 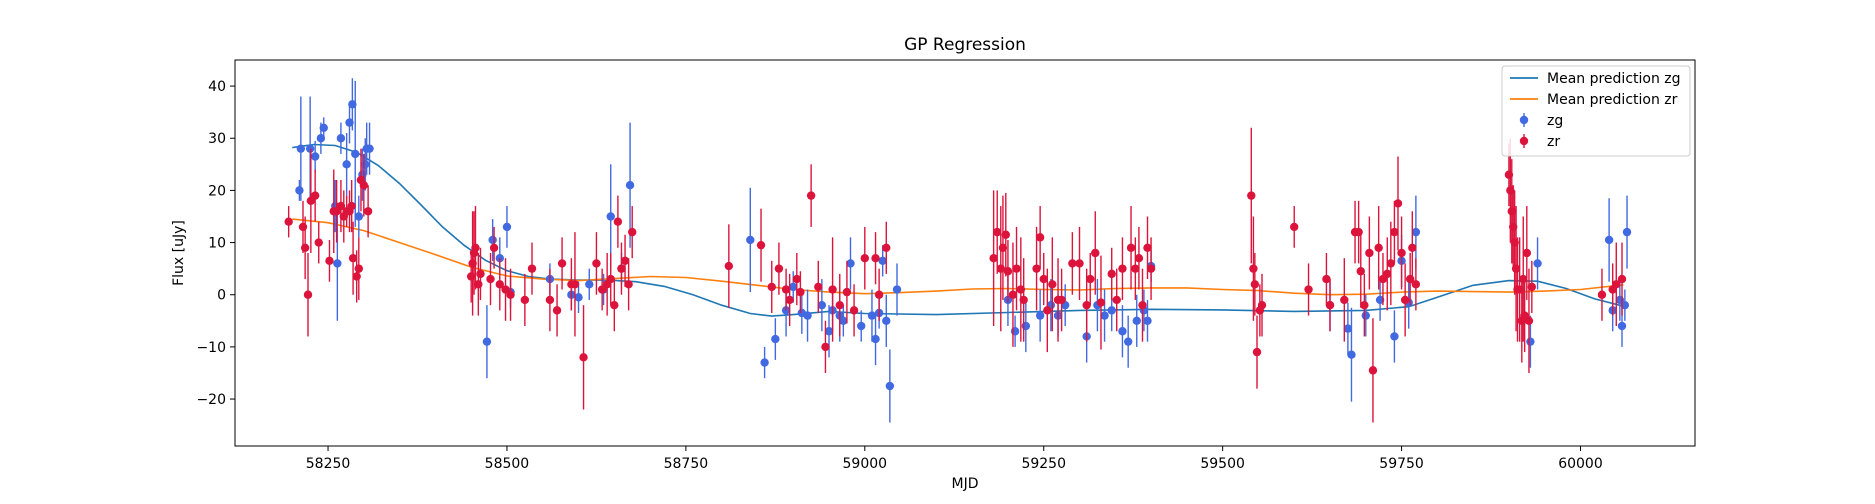 What do you see at coordinates (1596, 111) in the screenshot?
I see `legend-box` at bounding box center [1596, 111].